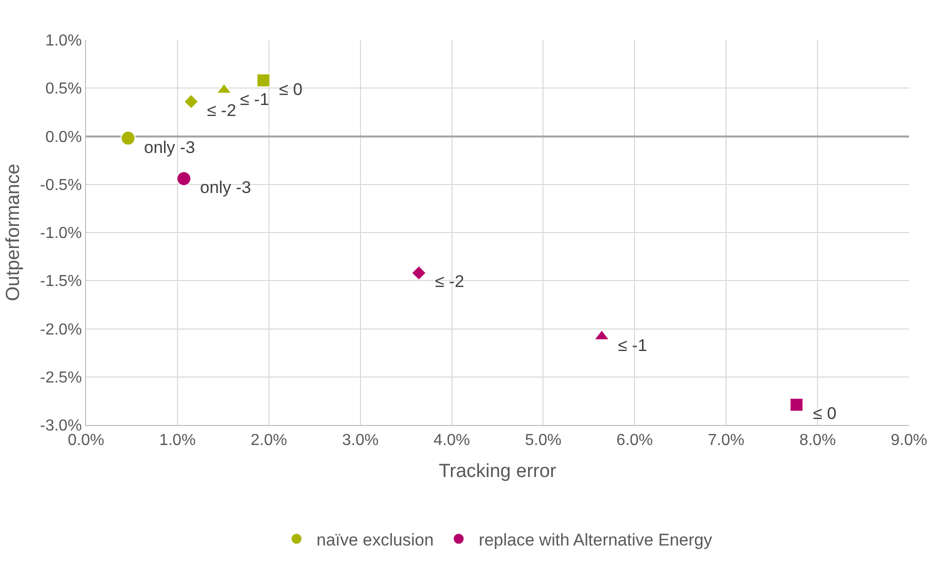 The height and width of the screenshot is (569, 939). What do you see at coordinates (595, 540) in the screenshot?
I see `legend-label: replace with Alternative Energy` at bounding box center [595, 540].